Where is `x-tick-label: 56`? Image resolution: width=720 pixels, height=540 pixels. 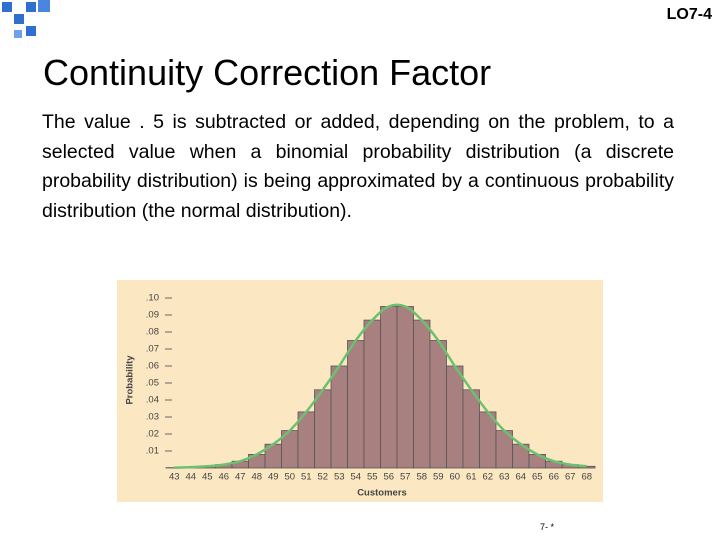 x-tick-label: 56 is located at coordinates (388, 477).